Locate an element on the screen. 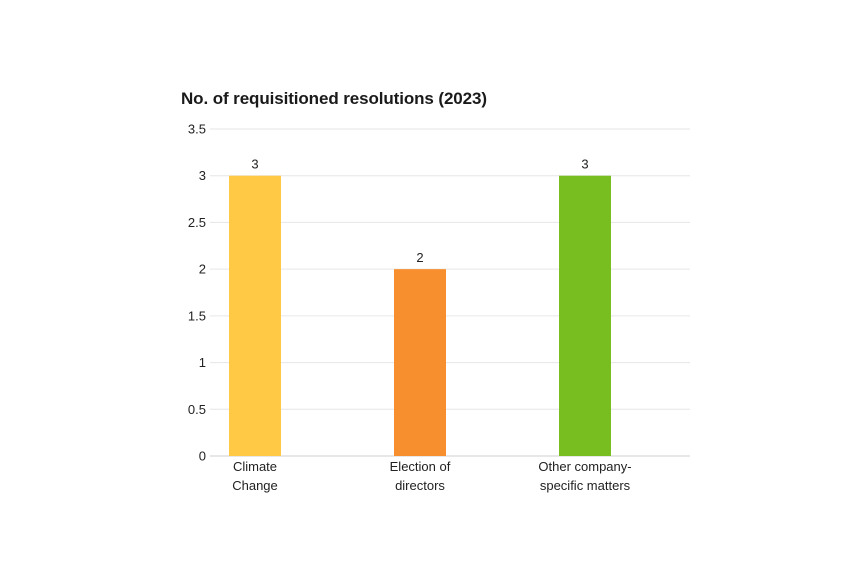  y-tick-label: 0.5 is located at coordinates (197, 409).